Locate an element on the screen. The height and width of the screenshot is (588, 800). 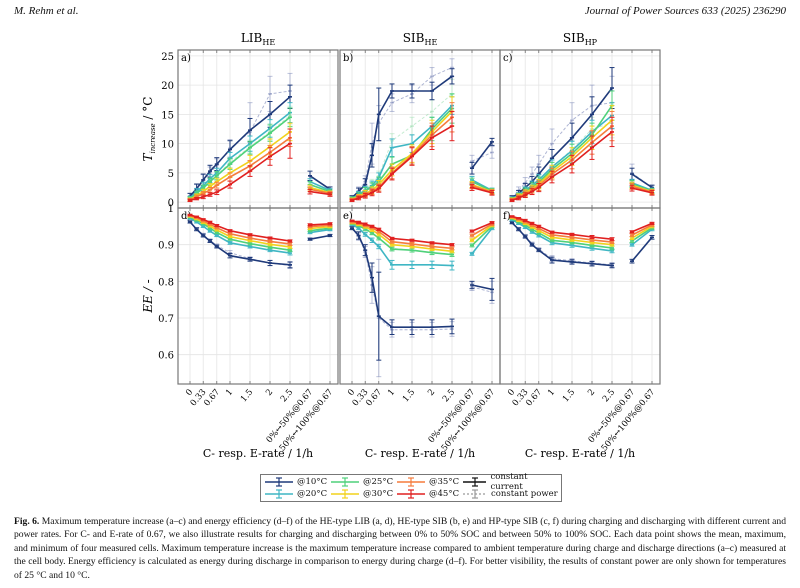
legend-swatch-constant-current is located at coordinates (475, 482).